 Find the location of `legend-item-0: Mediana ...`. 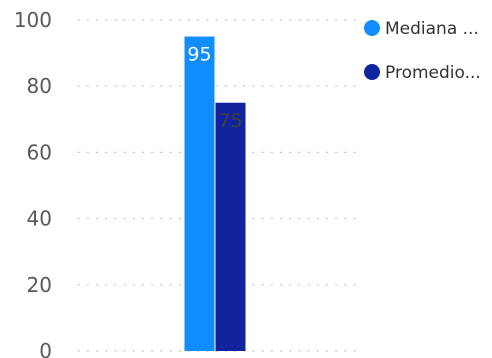

legend-item-0: Mediana ... is located at coordinates (421, 29).